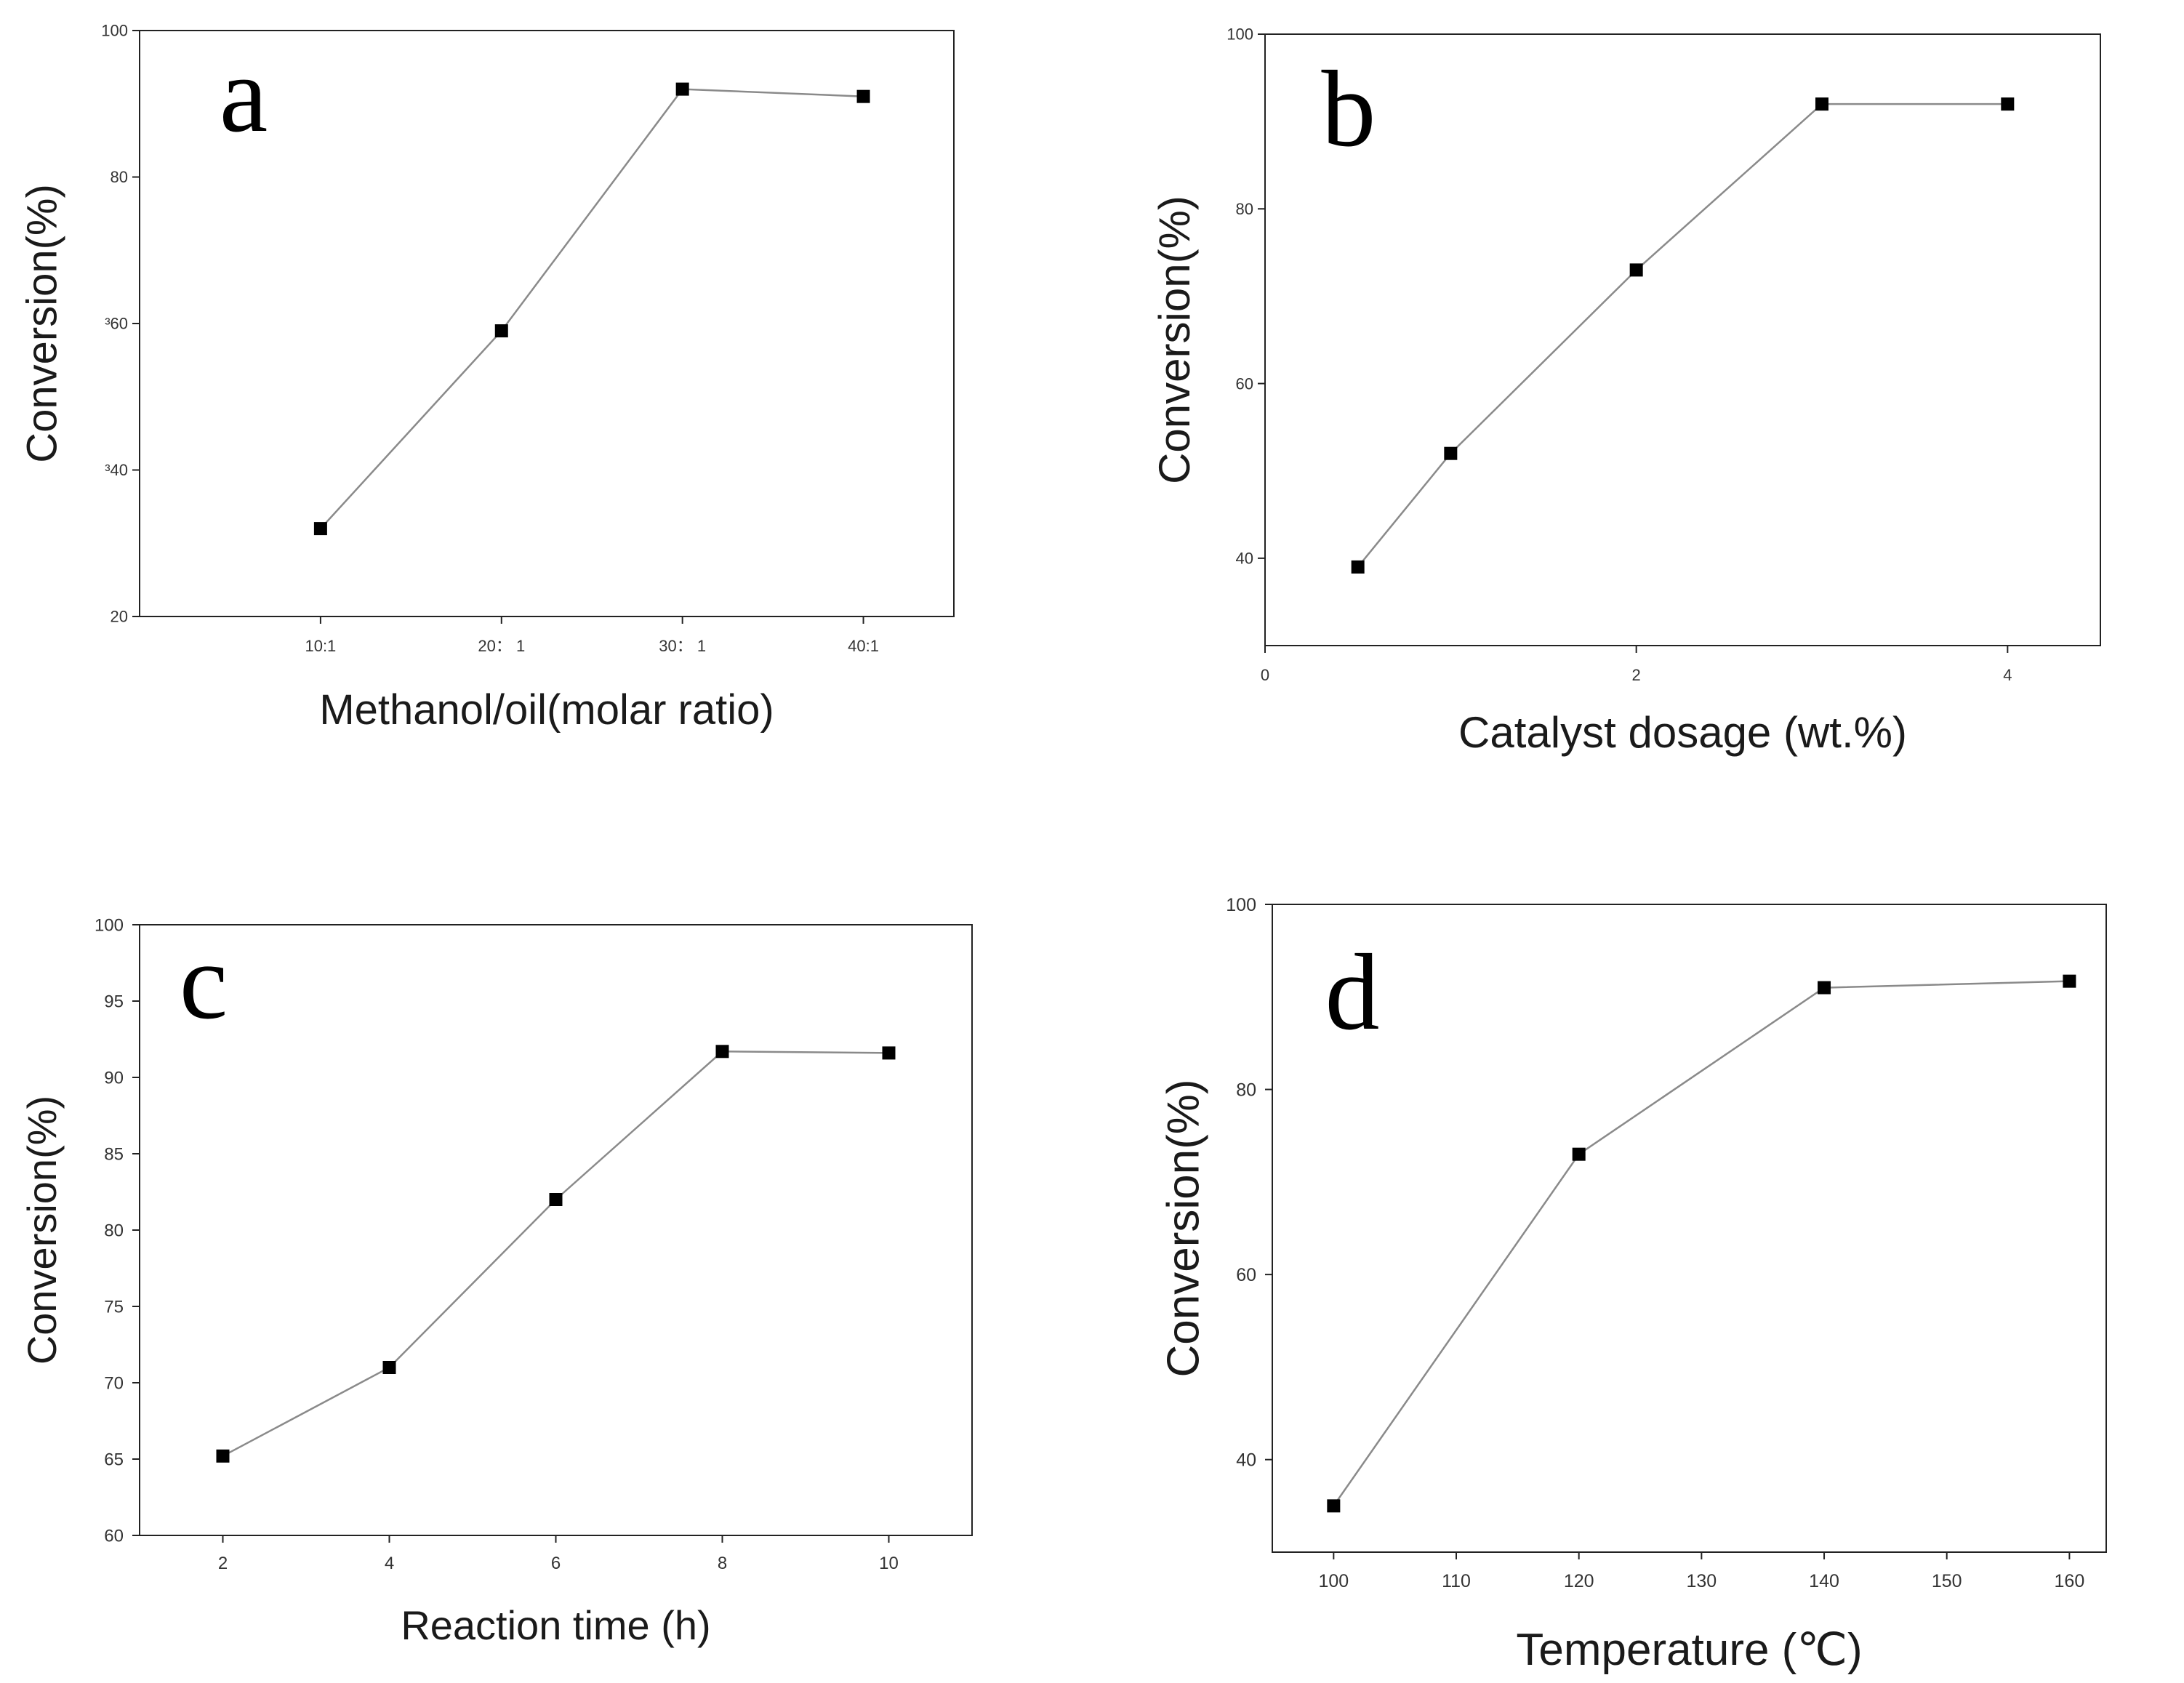 This screenshot has height=1683, width=2184. Describe the element at coordinates (1682, 732) in the screenshot. I see `x-axis-title: Catalyst dosage (wt.%)` at that location.